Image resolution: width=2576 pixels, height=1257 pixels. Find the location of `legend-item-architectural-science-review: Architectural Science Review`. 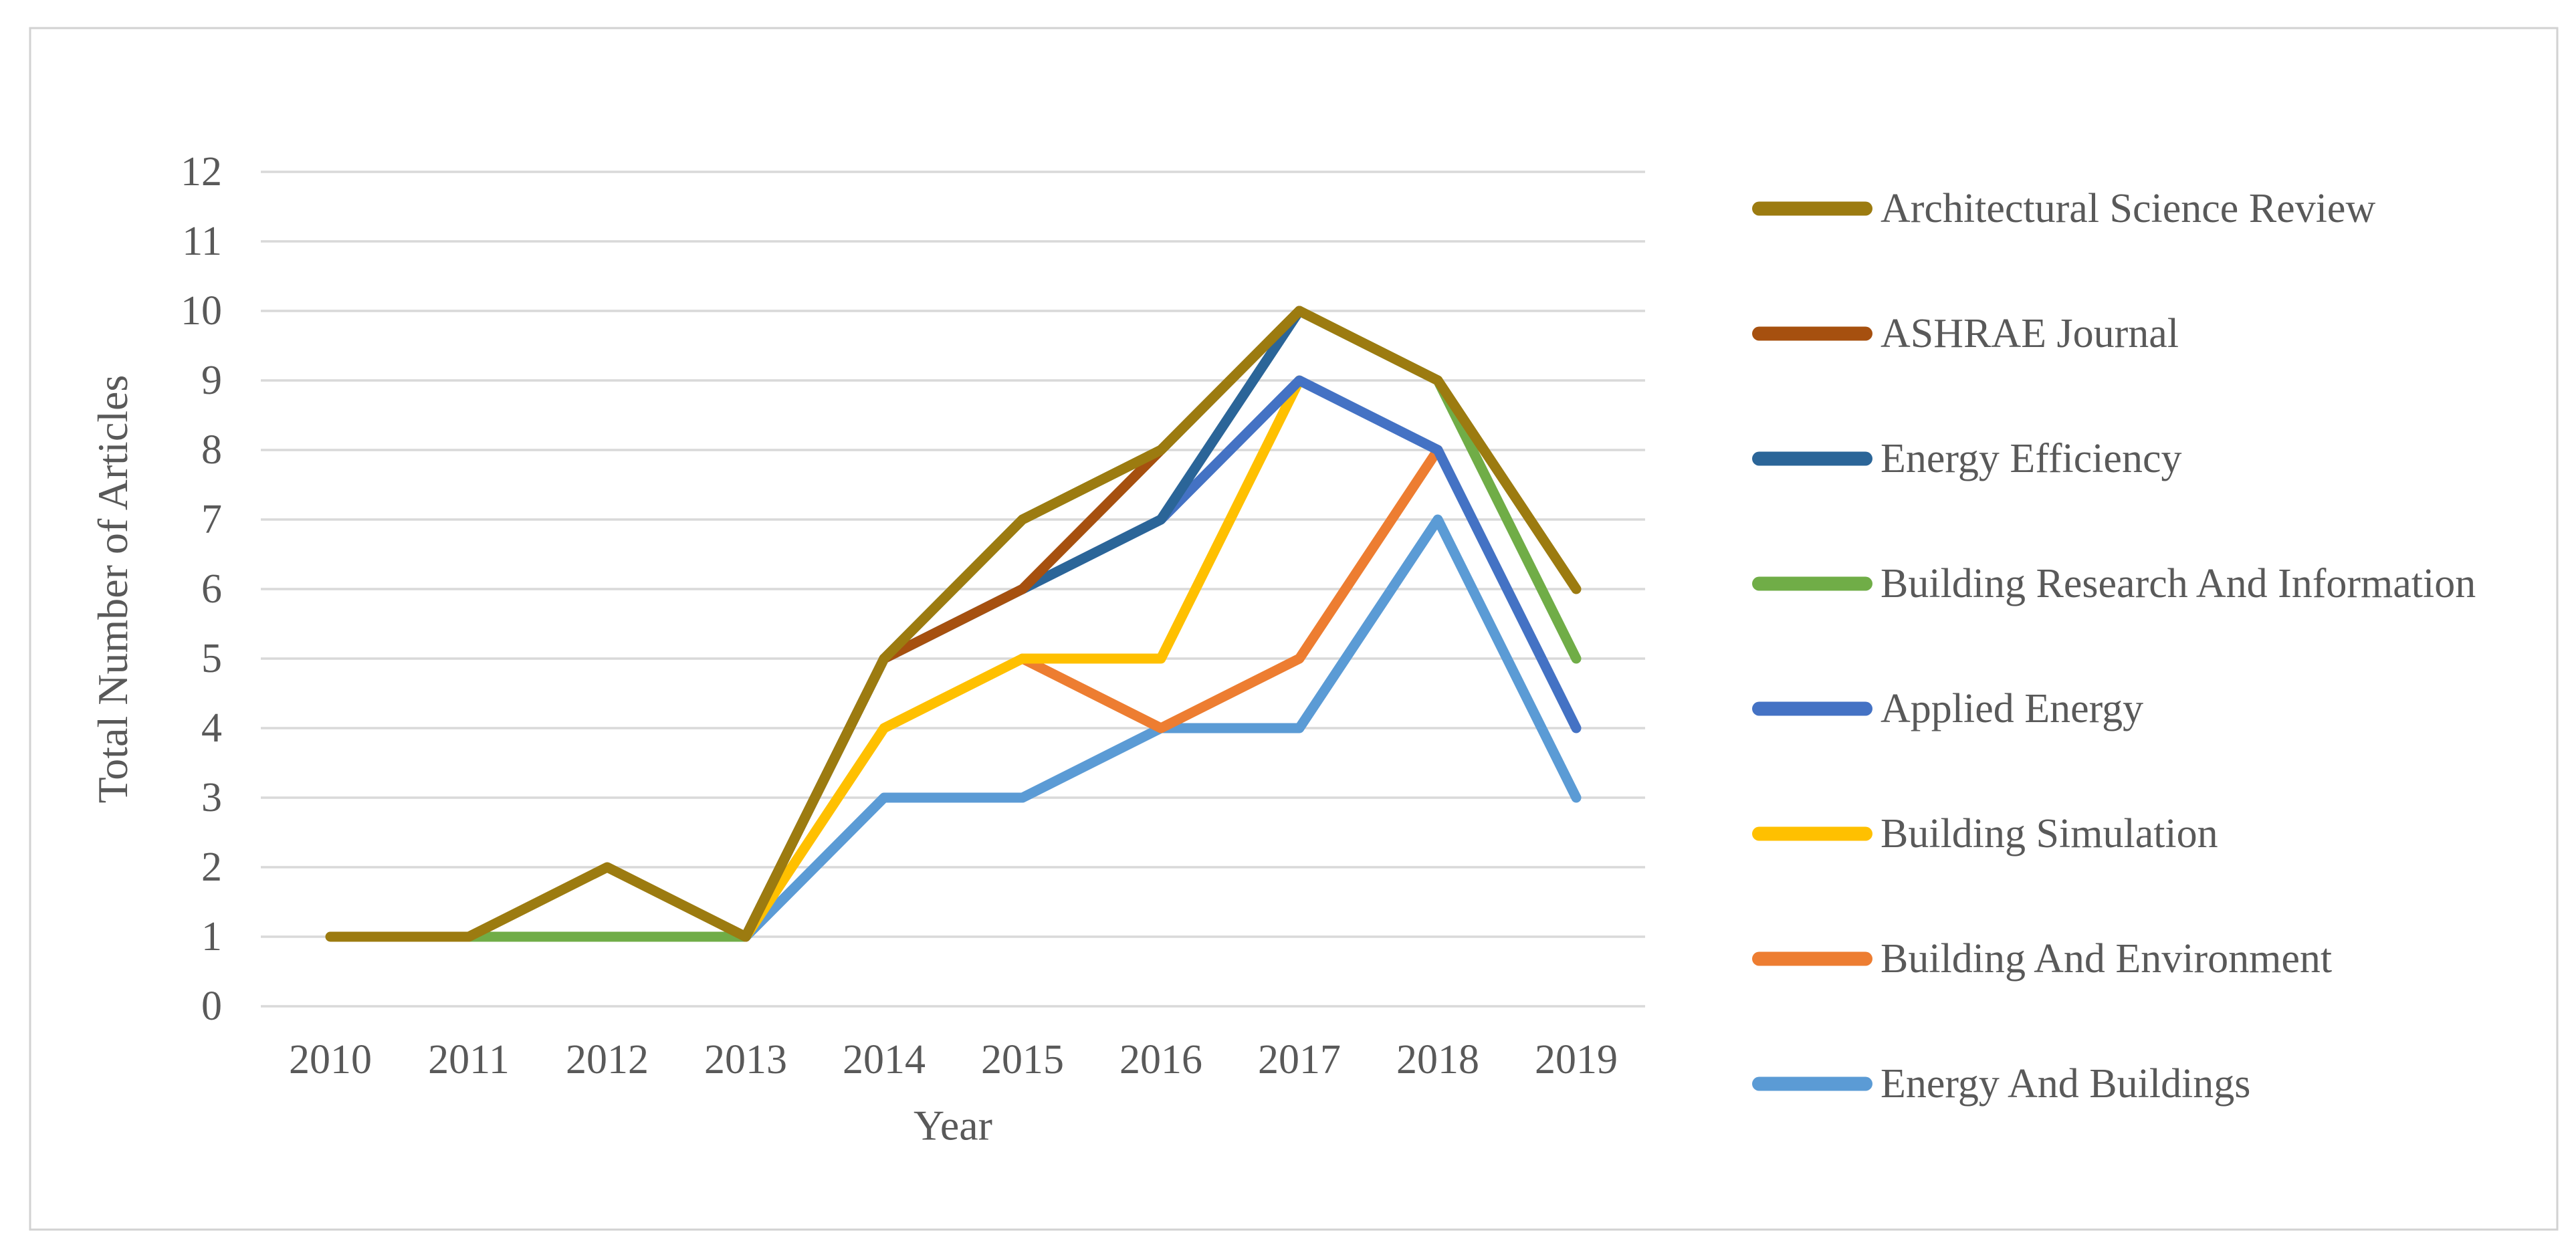

legend-item-architectural-science-review: Architectural Science Review is located at coordinates (2064, 208).